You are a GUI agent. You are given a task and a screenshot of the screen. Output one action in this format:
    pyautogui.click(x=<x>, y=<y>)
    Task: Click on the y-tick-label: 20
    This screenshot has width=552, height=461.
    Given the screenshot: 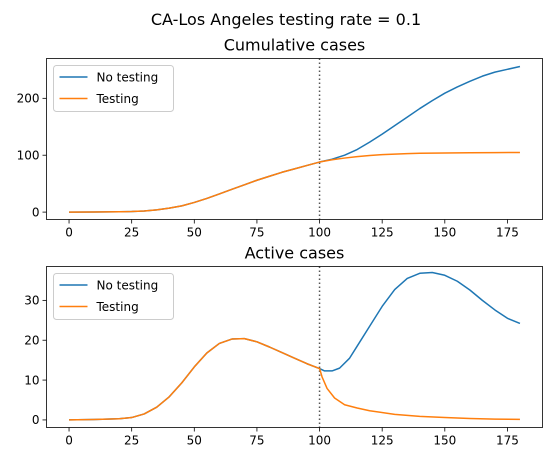 What is the action you would take?
    pyautogui.click(x=31, y=341)
    